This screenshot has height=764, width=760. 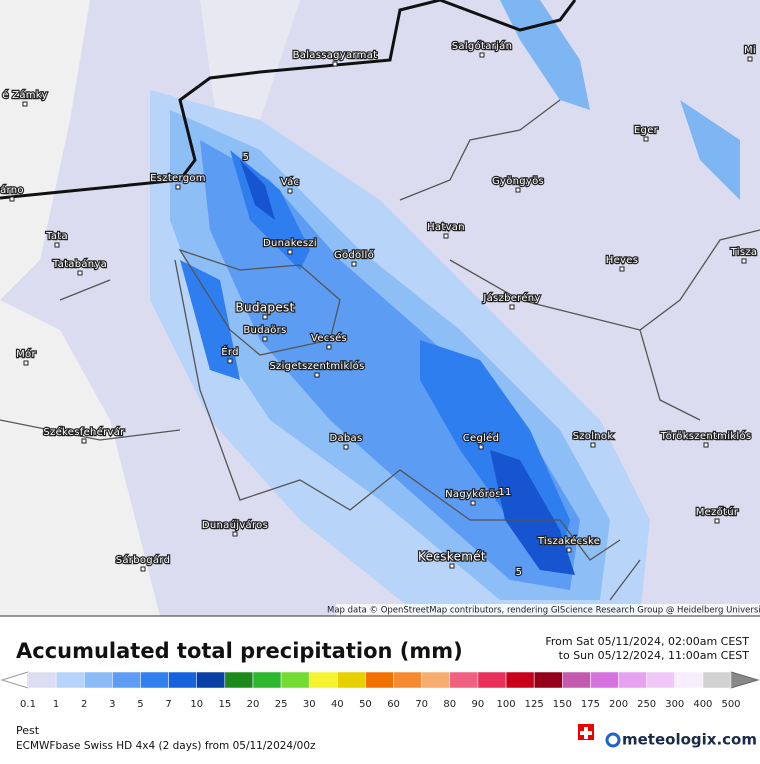 What do you see at coordinates (646, 704) in the screenshot?
I see `legend-tick: 250` at bounding box center [646, 704].